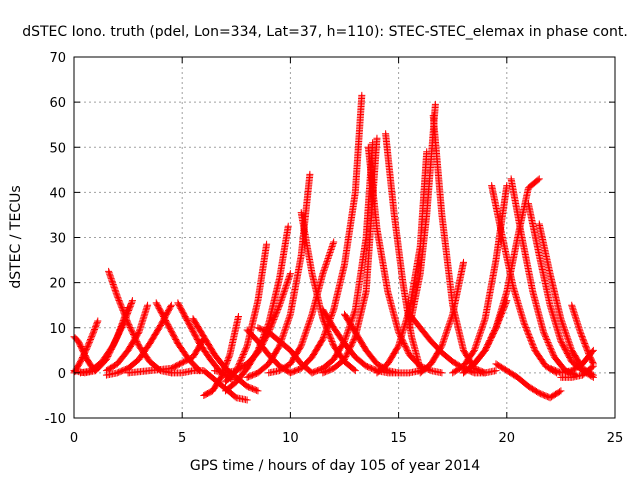 Image resolution: width=640 pixels, height=480 pixels. I want to click on x-tick-label: 0, so click(74, 438).